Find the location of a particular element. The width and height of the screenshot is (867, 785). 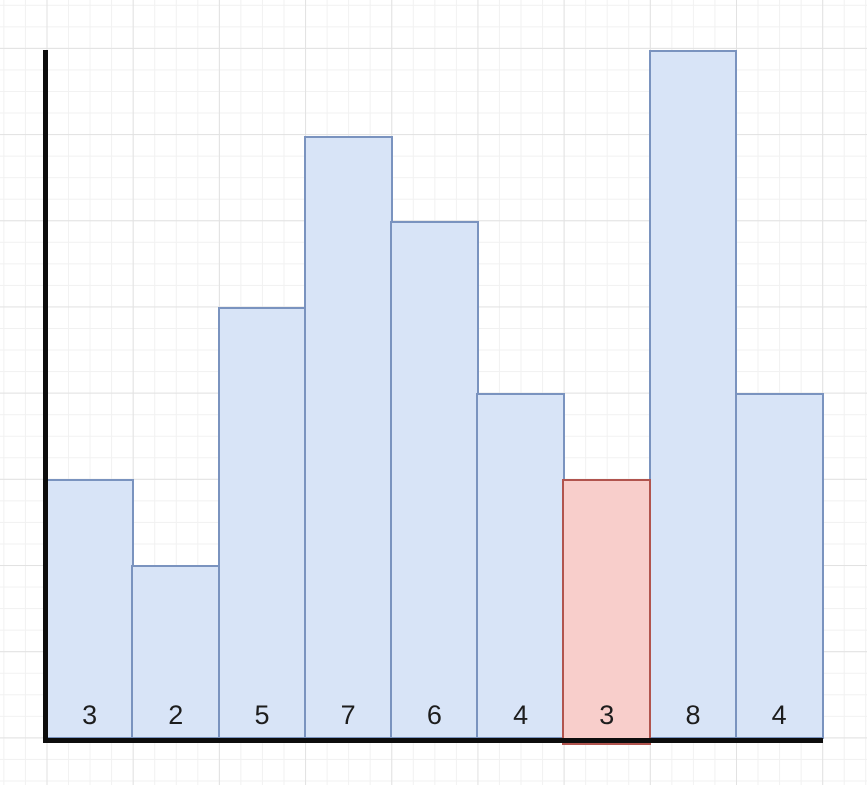

bar: 8 is located at coordinates (693, 394).